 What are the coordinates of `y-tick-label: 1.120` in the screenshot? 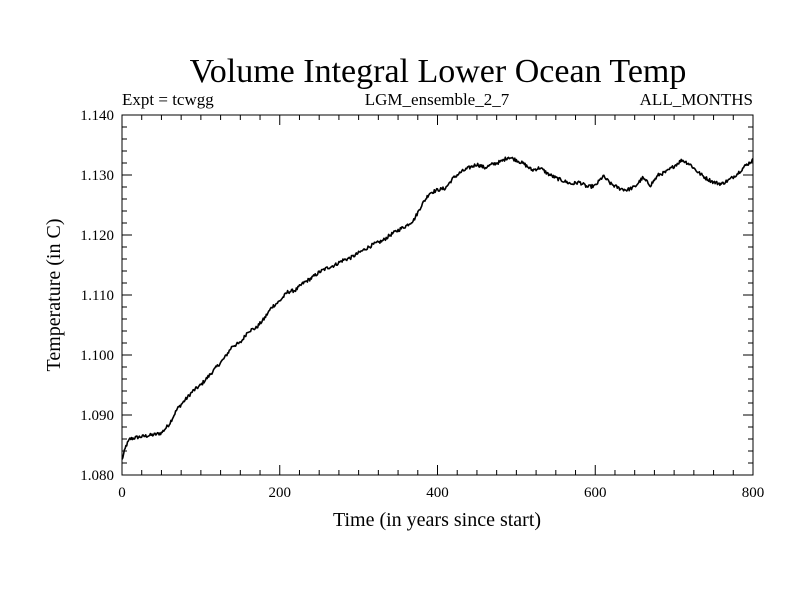 It's located at (97, 236).